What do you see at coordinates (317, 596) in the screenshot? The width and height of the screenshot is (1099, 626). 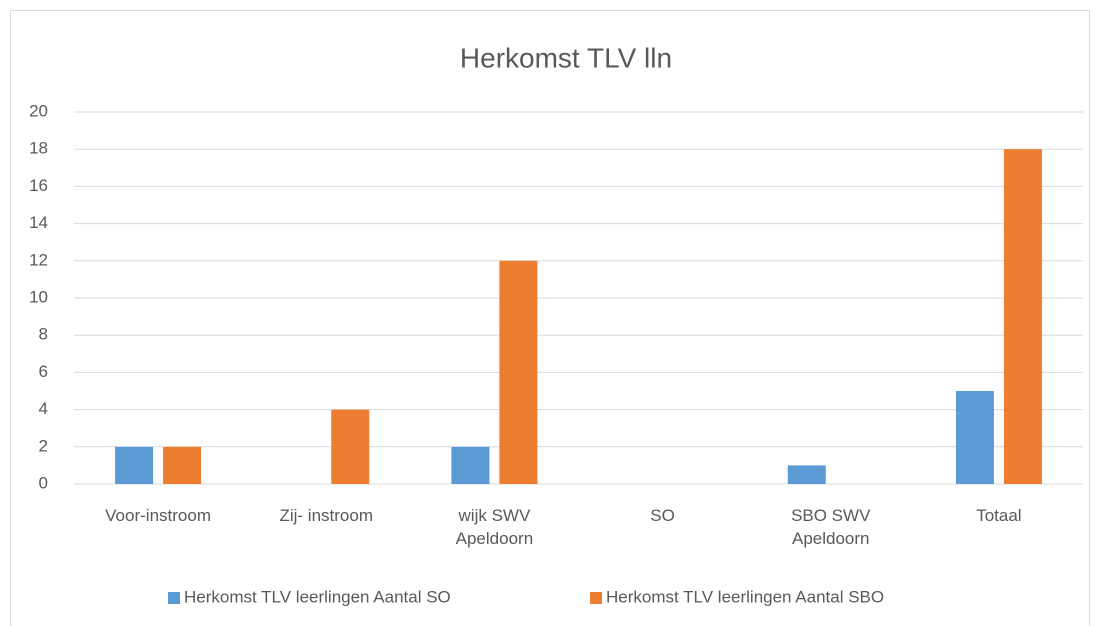 I see `legend-label: Herkomst TLV leerlingen Aantal SO` at bounding box center [317, 596].